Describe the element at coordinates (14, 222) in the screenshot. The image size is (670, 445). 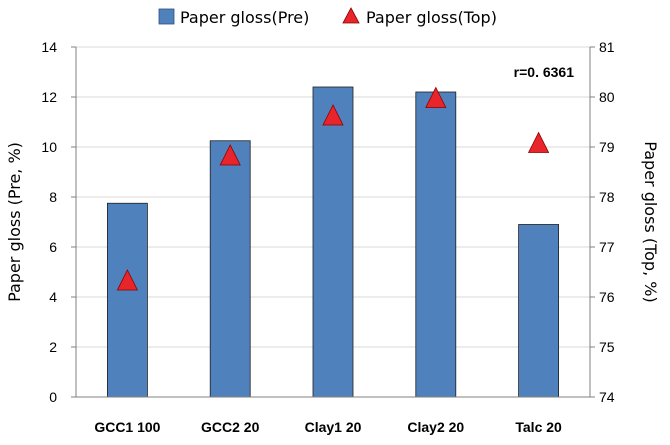
I see `y-axis-left-title: Paper gloss (Pre, %)` at that location.